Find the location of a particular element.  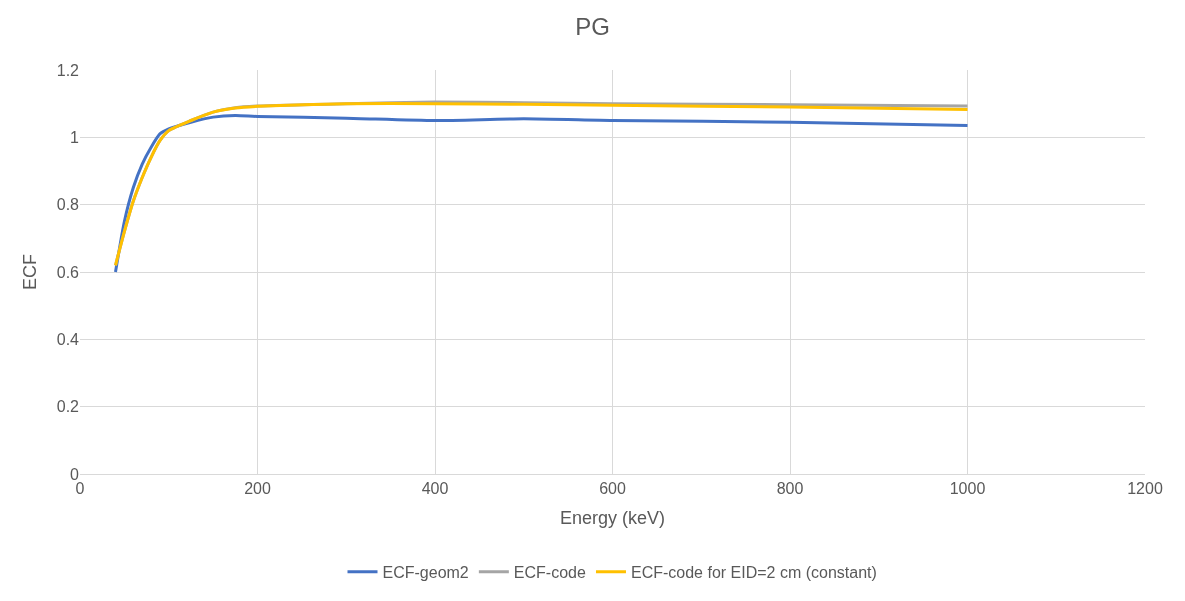

y-tick-label: 0.4 is located at coordinates (68, 339).